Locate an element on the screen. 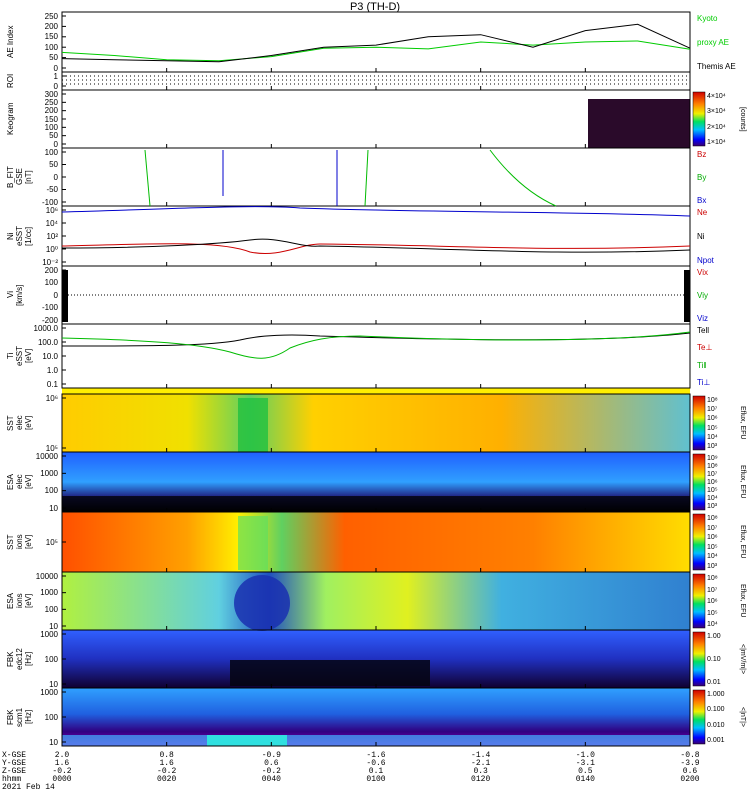  ylabel-line: eSST is located at coordinates (19, 236).